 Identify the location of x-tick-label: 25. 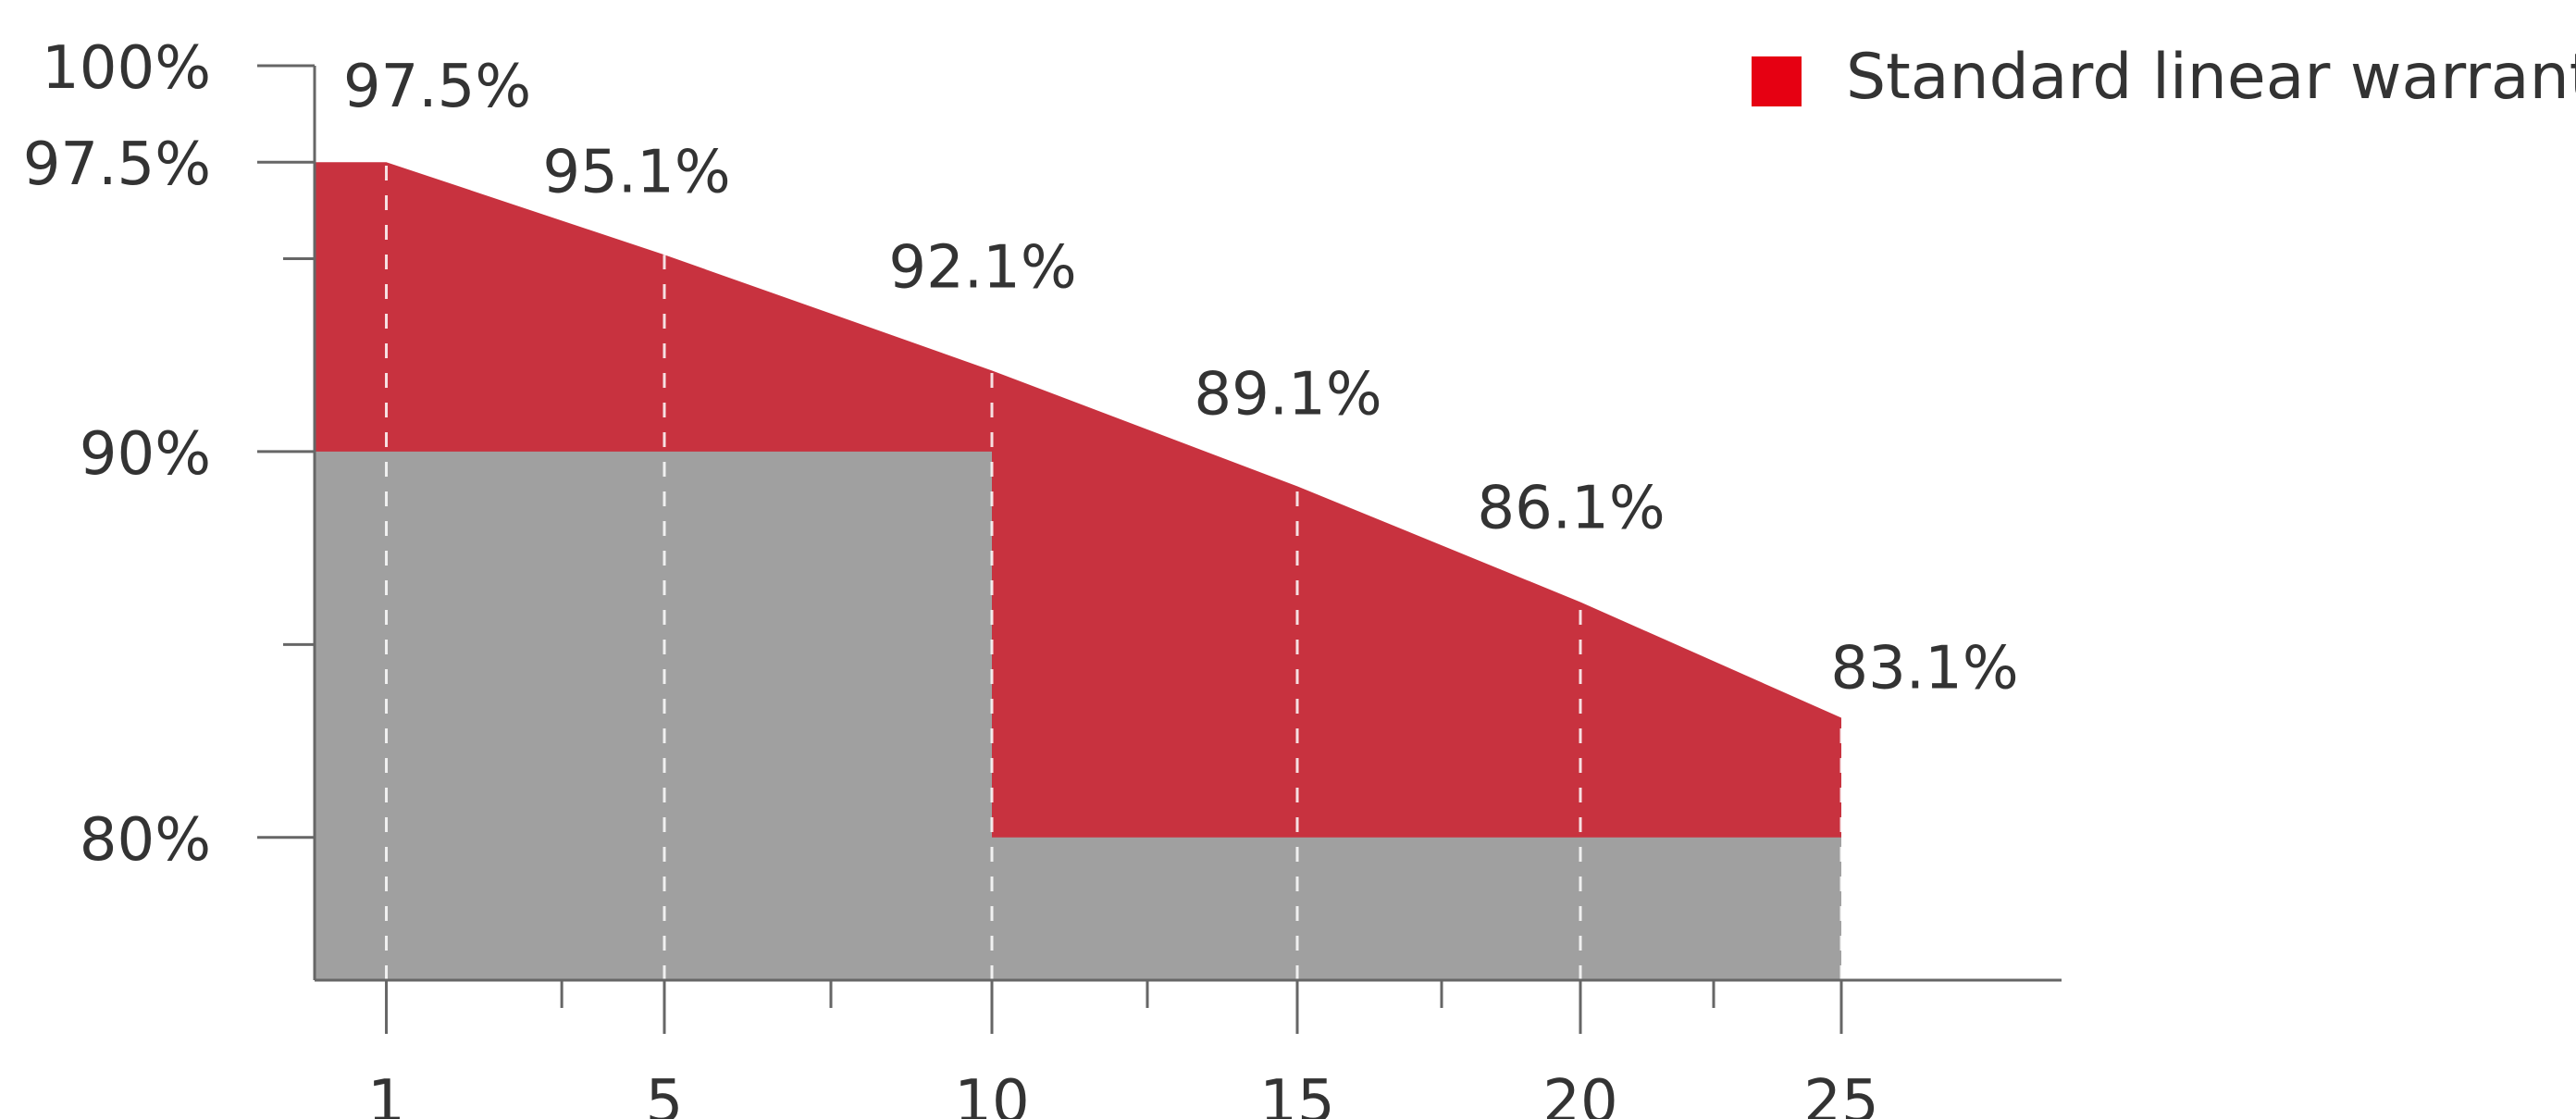
(1841, 1093).